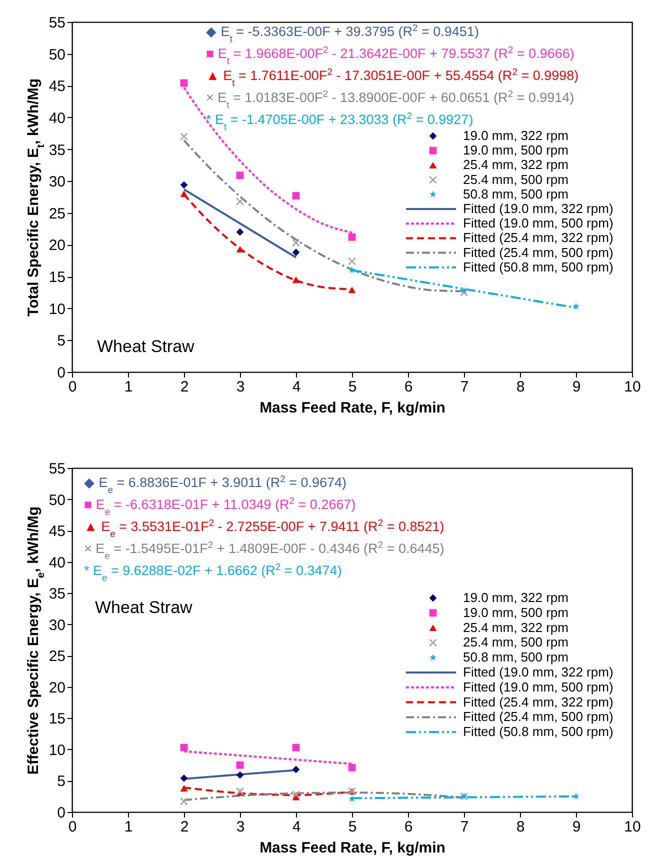 This screenshot has height=860, width=651. Describe the element at coordinates (264, 529) in the screenshot. I see `annotation: ▲ E$_{e}$ = 3.5531E-01F$^{2}$ - 2.7255E-00F + 7.9411 (R$^{2}$ = 0.8521)` at that location.